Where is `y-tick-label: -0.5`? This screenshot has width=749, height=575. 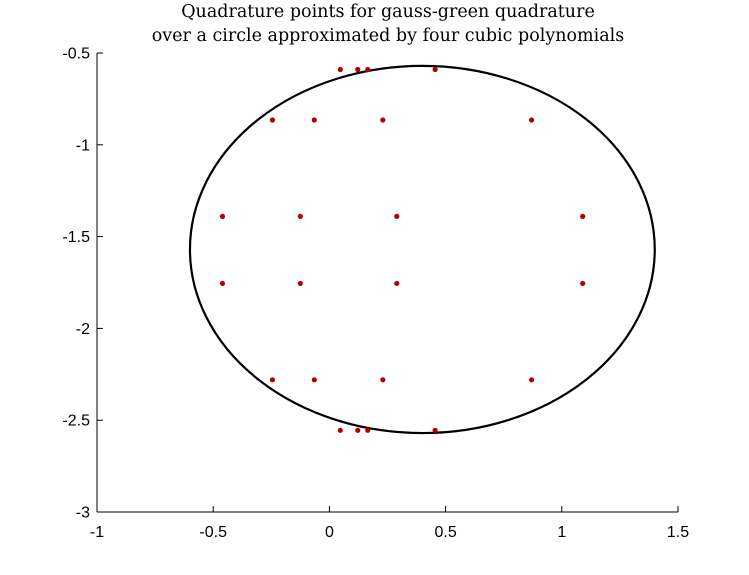
y-tick-label: -0.5 is located at coordinates (76, 54).